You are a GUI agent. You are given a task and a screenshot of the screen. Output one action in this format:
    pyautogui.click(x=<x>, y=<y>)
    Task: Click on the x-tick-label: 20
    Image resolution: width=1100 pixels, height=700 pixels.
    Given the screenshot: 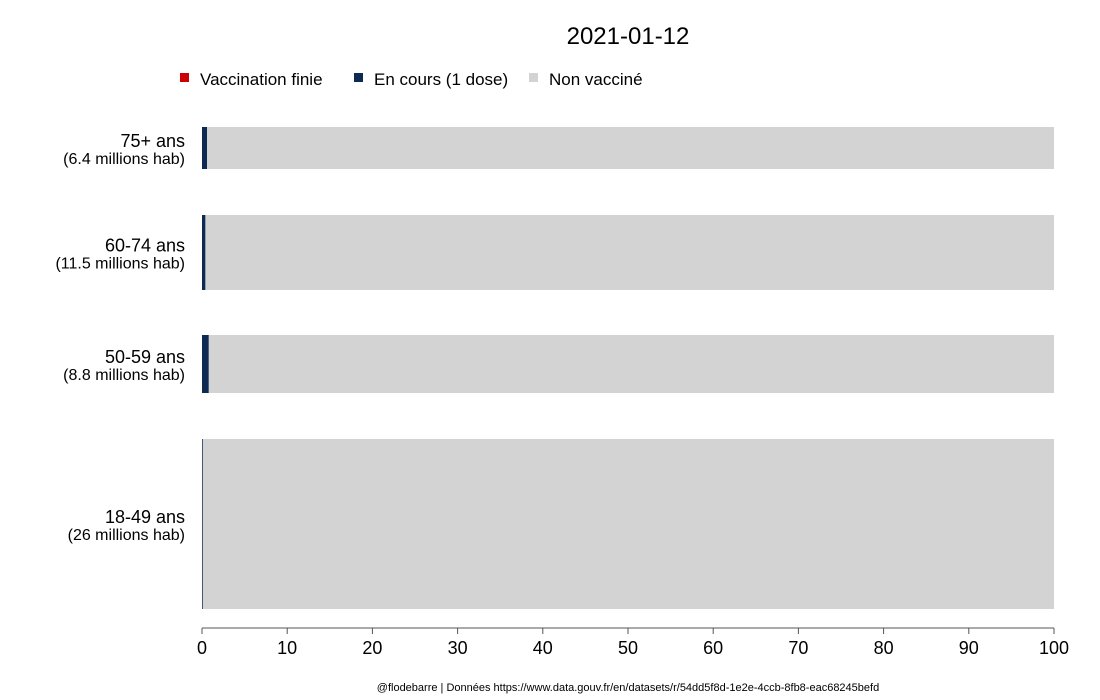 What is the action you would take?
    pyautogui.click(x=372, y=648)
    